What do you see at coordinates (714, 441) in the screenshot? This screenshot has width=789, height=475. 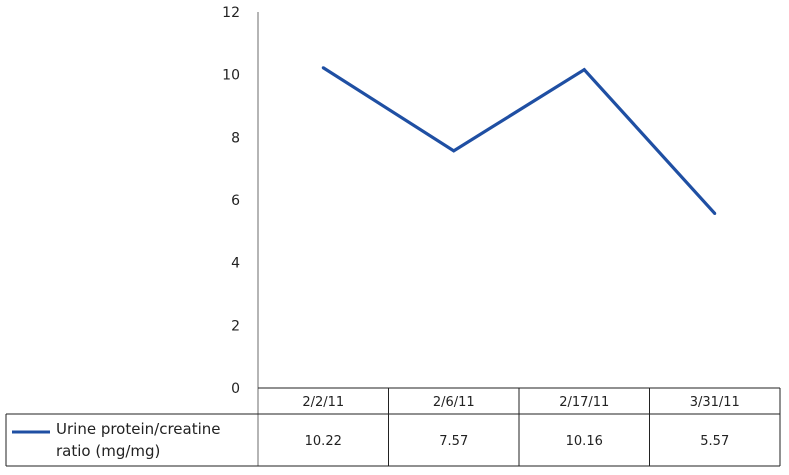 I see `table-value-cell: 5.57` at bounding box center [714, 441].